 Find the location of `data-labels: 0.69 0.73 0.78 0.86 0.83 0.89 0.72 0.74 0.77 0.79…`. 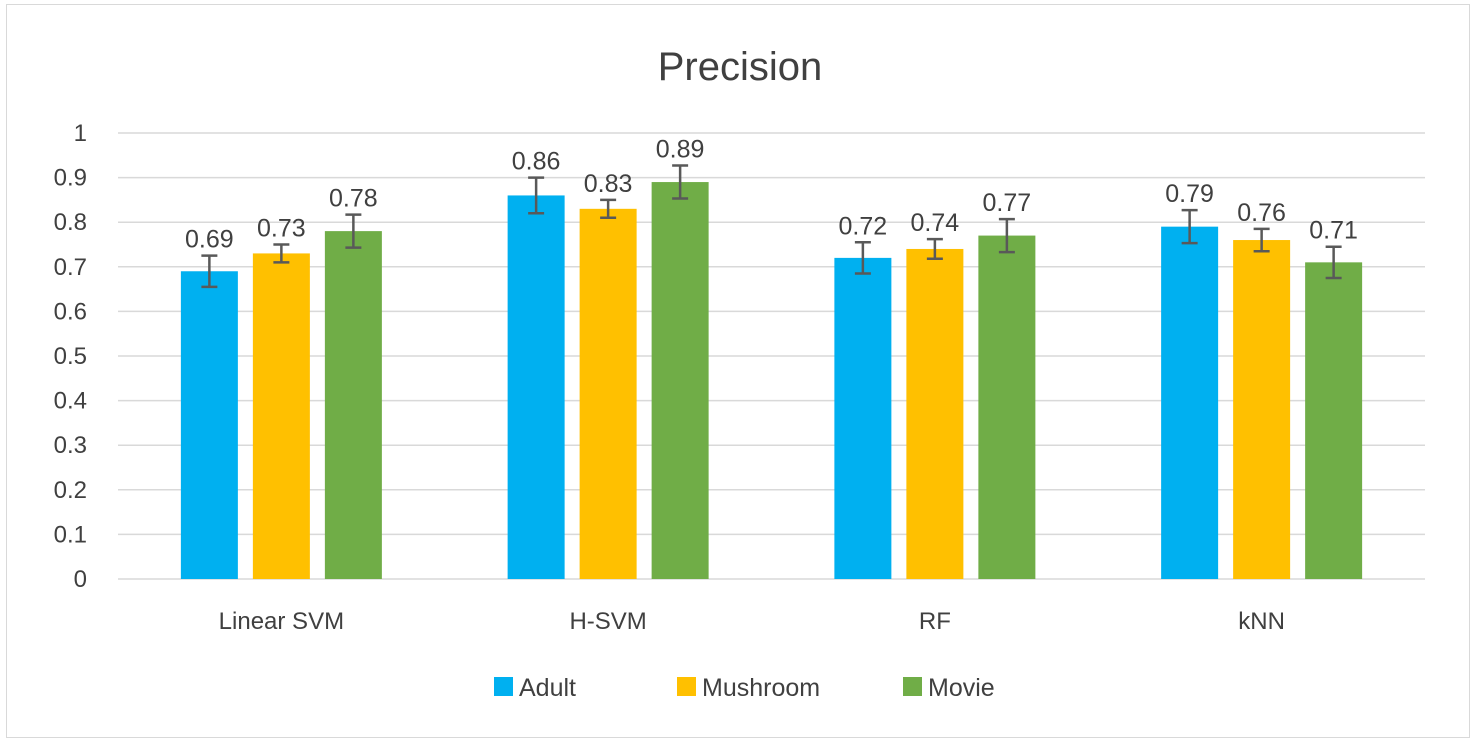

data-labels: 0.69 0.73 0.78 0.86 0.83 0.89 0.72 0.74 0.77 0.79… is located at coordinates (771, 195).